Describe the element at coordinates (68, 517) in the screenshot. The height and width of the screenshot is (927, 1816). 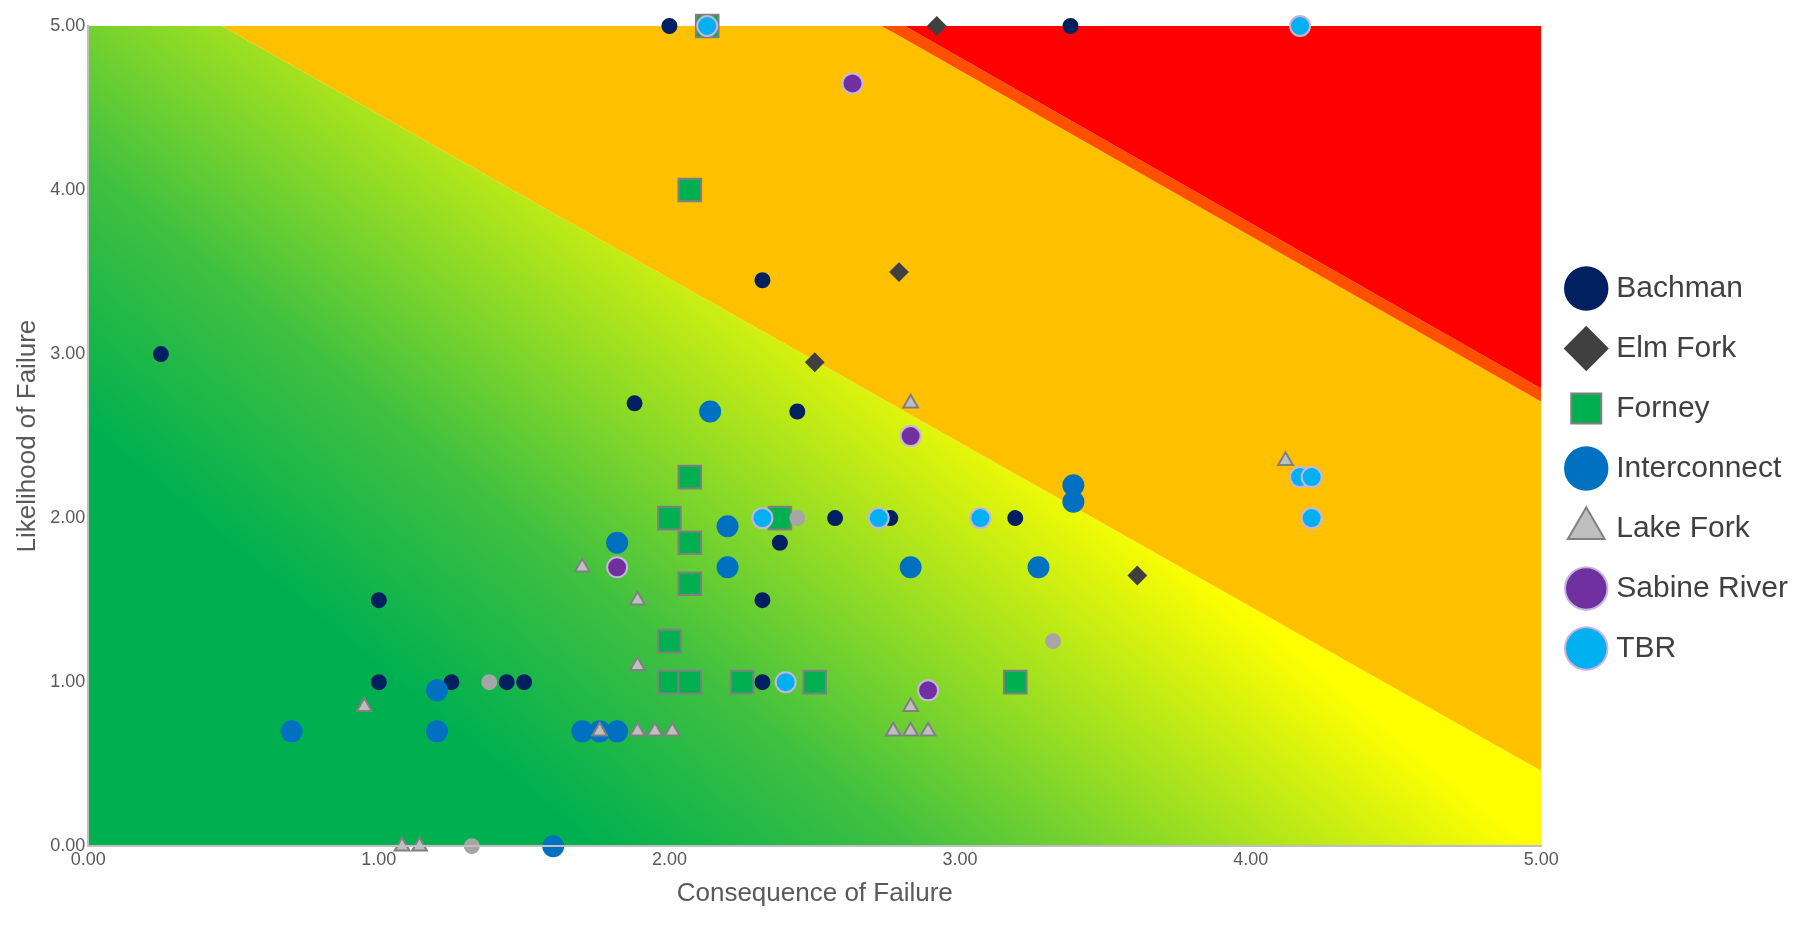
I see `y-tick-label: 2.00` at that location.